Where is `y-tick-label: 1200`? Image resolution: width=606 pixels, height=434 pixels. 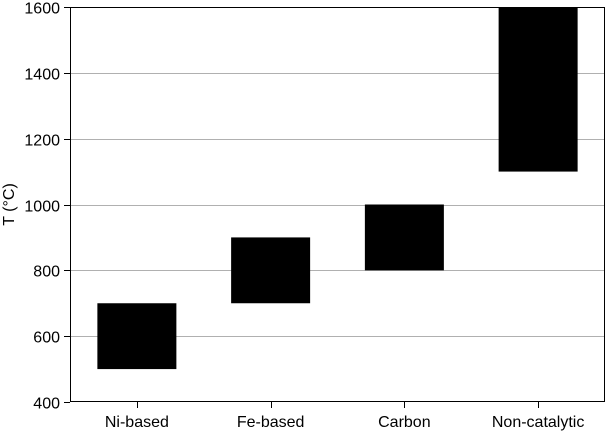 y-tick-label: 1200 is located at coordinates (42, 141).